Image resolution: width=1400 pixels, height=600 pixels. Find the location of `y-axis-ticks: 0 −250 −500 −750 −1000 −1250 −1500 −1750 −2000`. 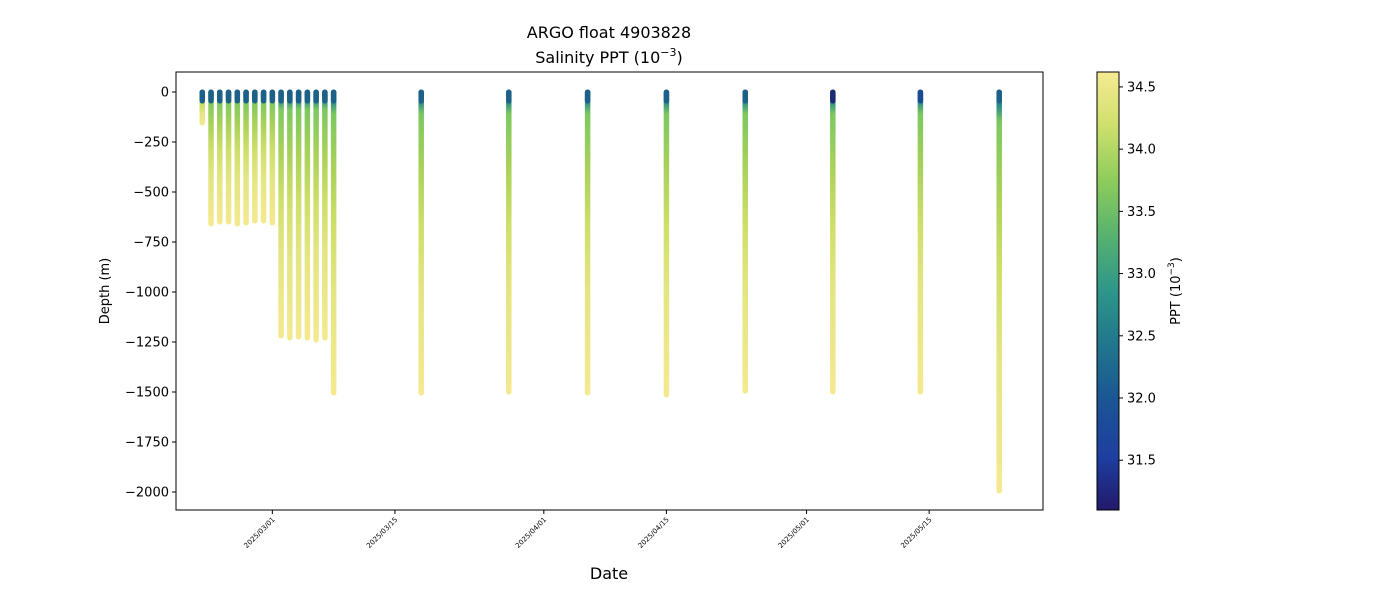

y-axis-ticks: 0 −250 −500 −750 −1000 −1250 −1500 −1750 −2000 is located at coordinates (150, 293).